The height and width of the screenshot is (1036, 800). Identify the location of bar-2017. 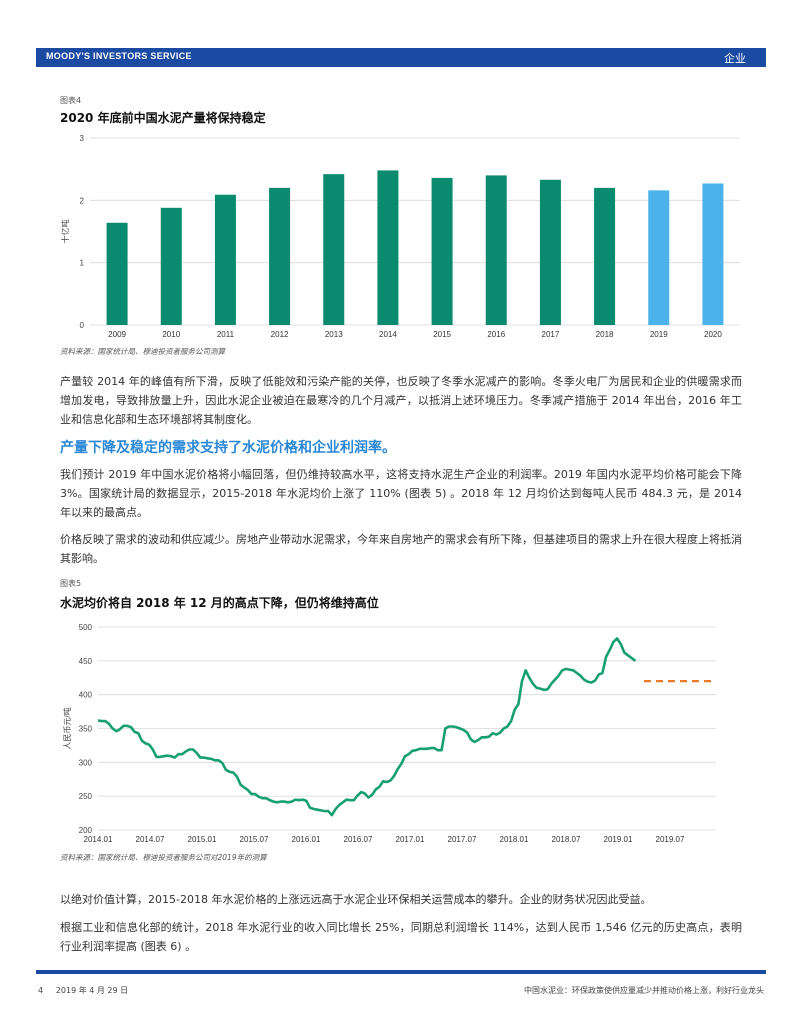
(550, 252).